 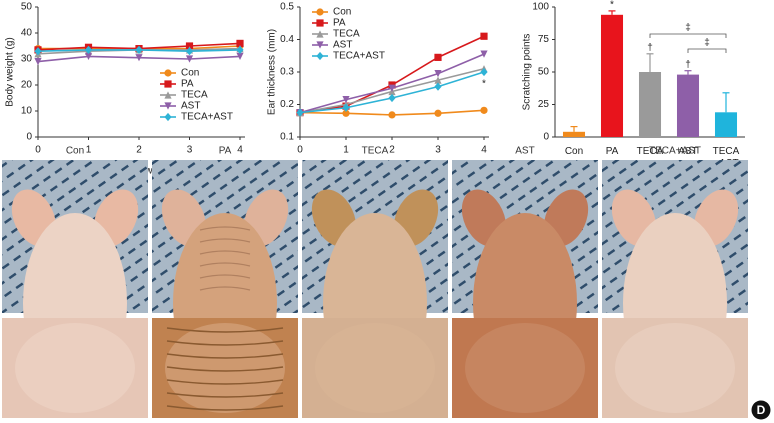 I want to click on y-tick-label: 0.5, so click(x=287, y=7).